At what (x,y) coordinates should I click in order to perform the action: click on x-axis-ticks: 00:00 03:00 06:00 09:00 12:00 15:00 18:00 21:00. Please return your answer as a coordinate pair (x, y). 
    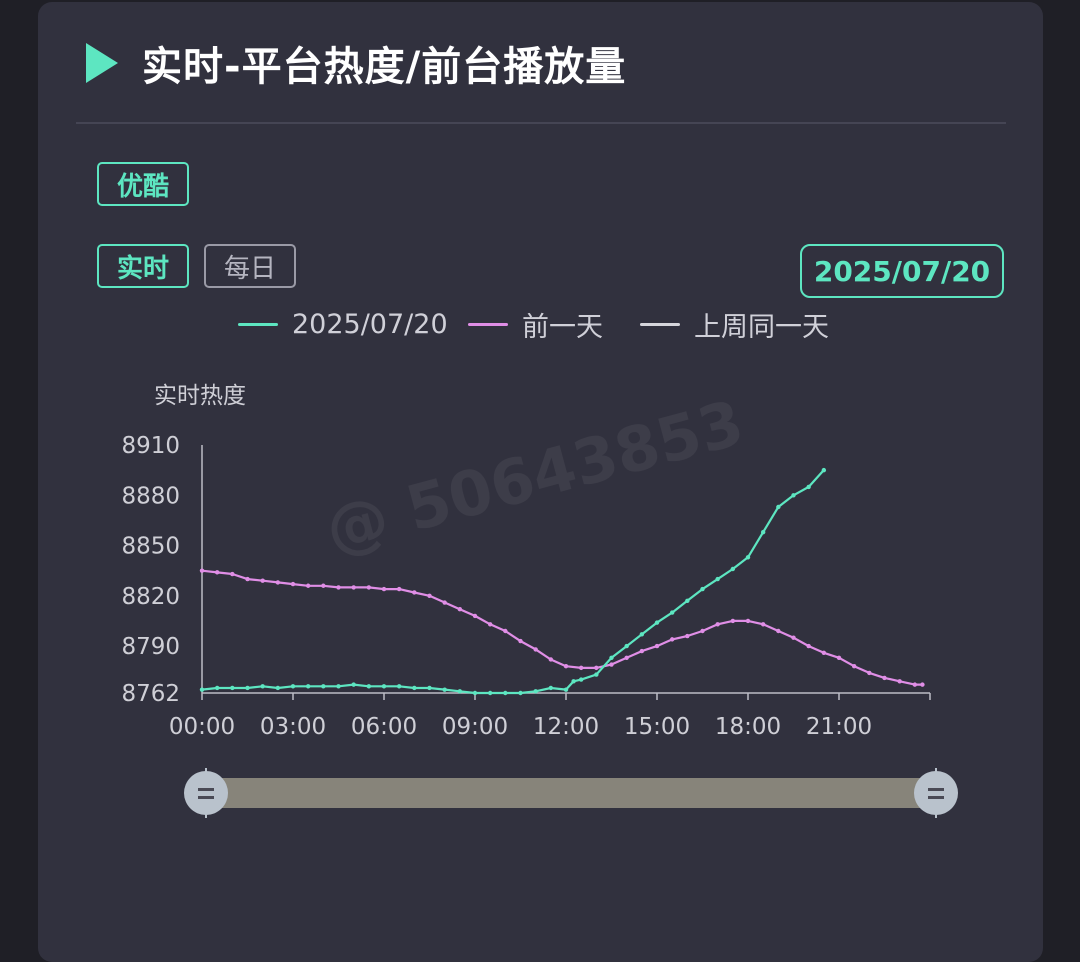
    Looking at the image, I should click on (550, 716).